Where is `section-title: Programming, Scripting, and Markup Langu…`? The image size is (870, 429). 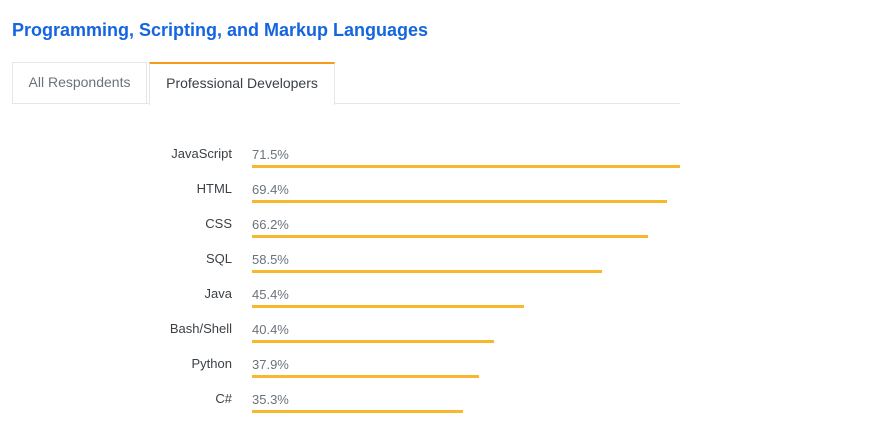
section-title: Programming, Scripting, and Markup Langu… is located at coordinates (220, 30).